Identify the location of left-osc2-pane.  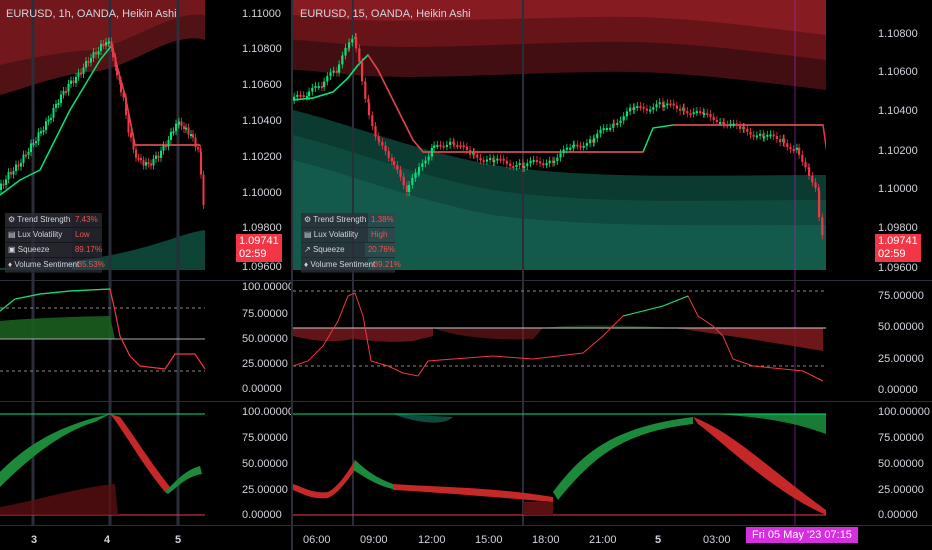
(118, 463).